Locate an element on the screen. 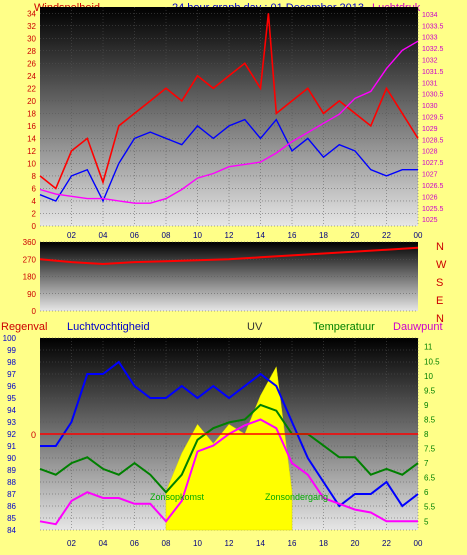 Image resolution: width=467 pixels, height=555 pixels. climate-x-tick: 14 is located at coordinates (260, 543).